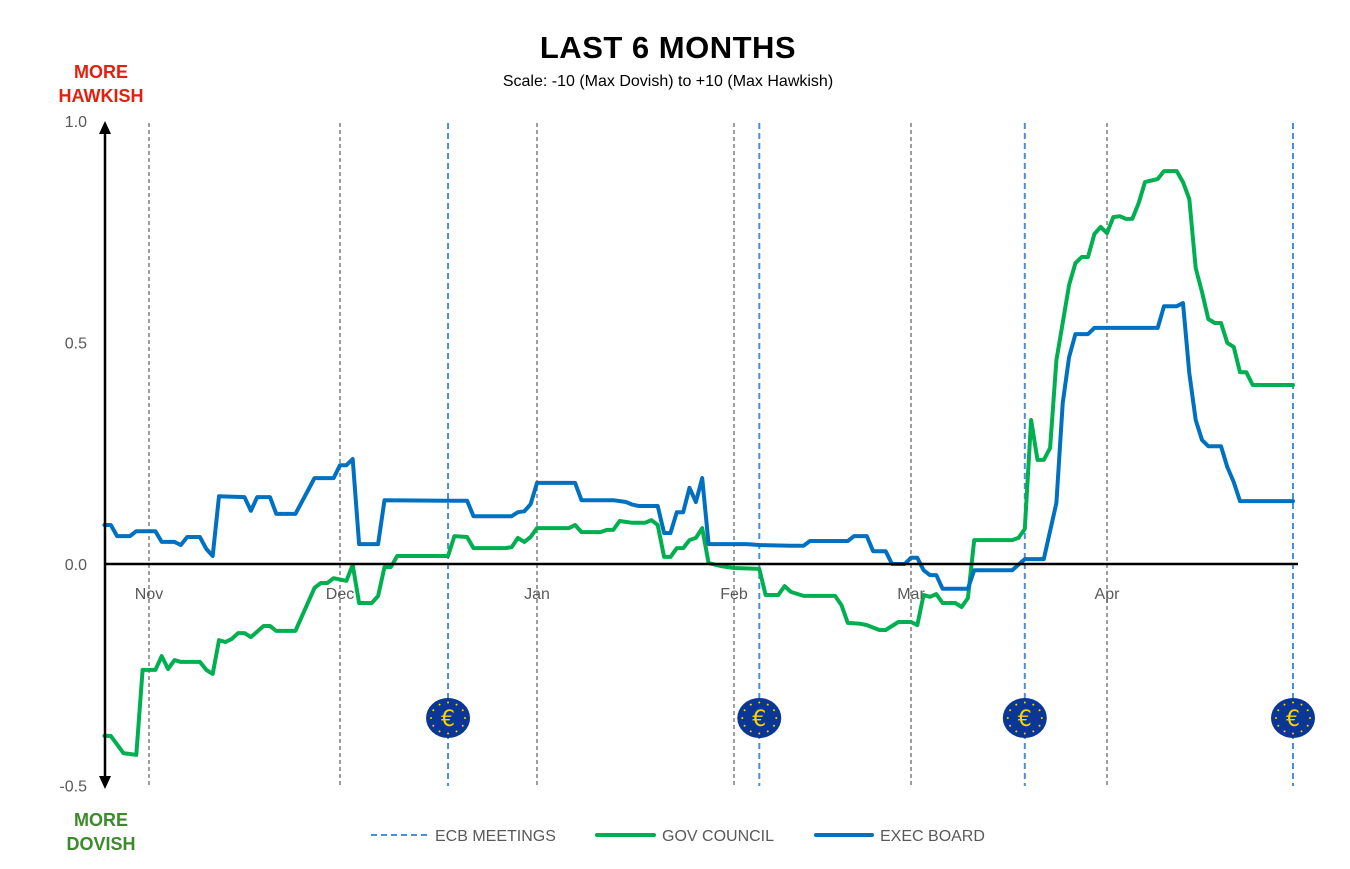  I want to click on dovish-line-2: DOVISH, so click(101, 844).